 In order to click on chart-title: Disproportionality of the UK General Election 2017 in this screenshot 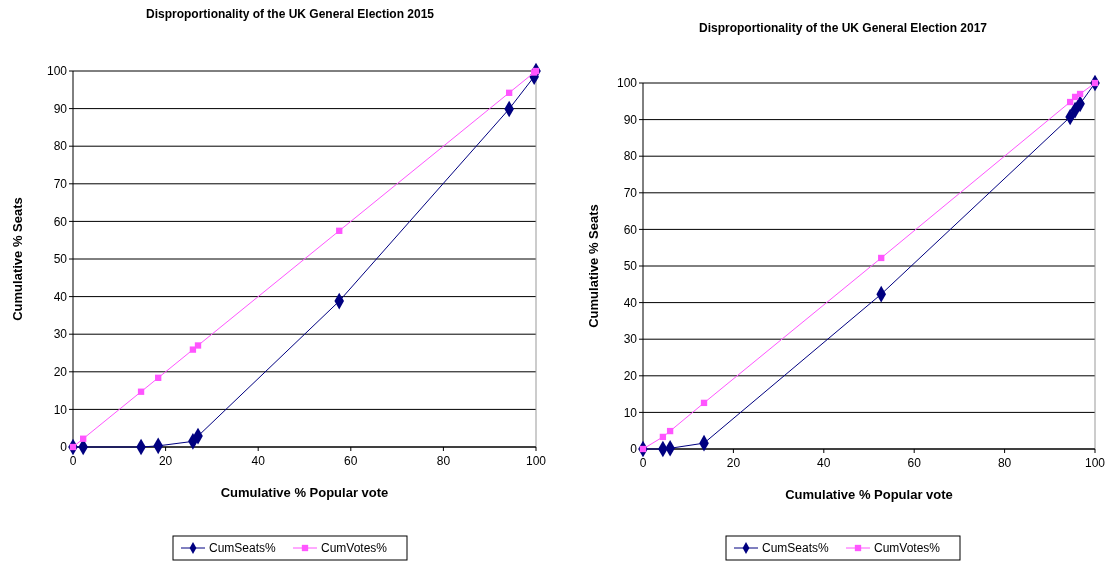, I will do `click(843, 28)`.